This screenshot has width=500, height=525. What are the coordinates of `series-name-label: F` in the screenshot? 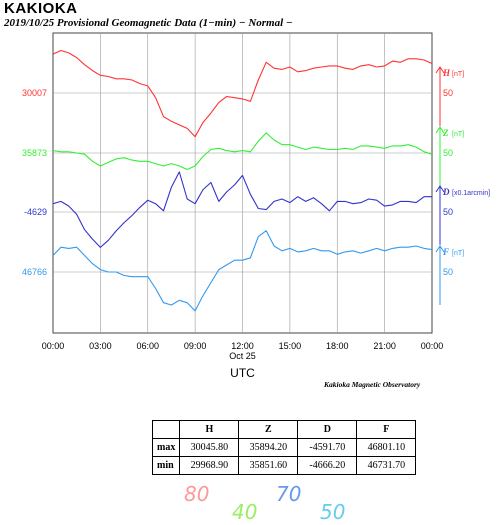 It's located at (445, 252).